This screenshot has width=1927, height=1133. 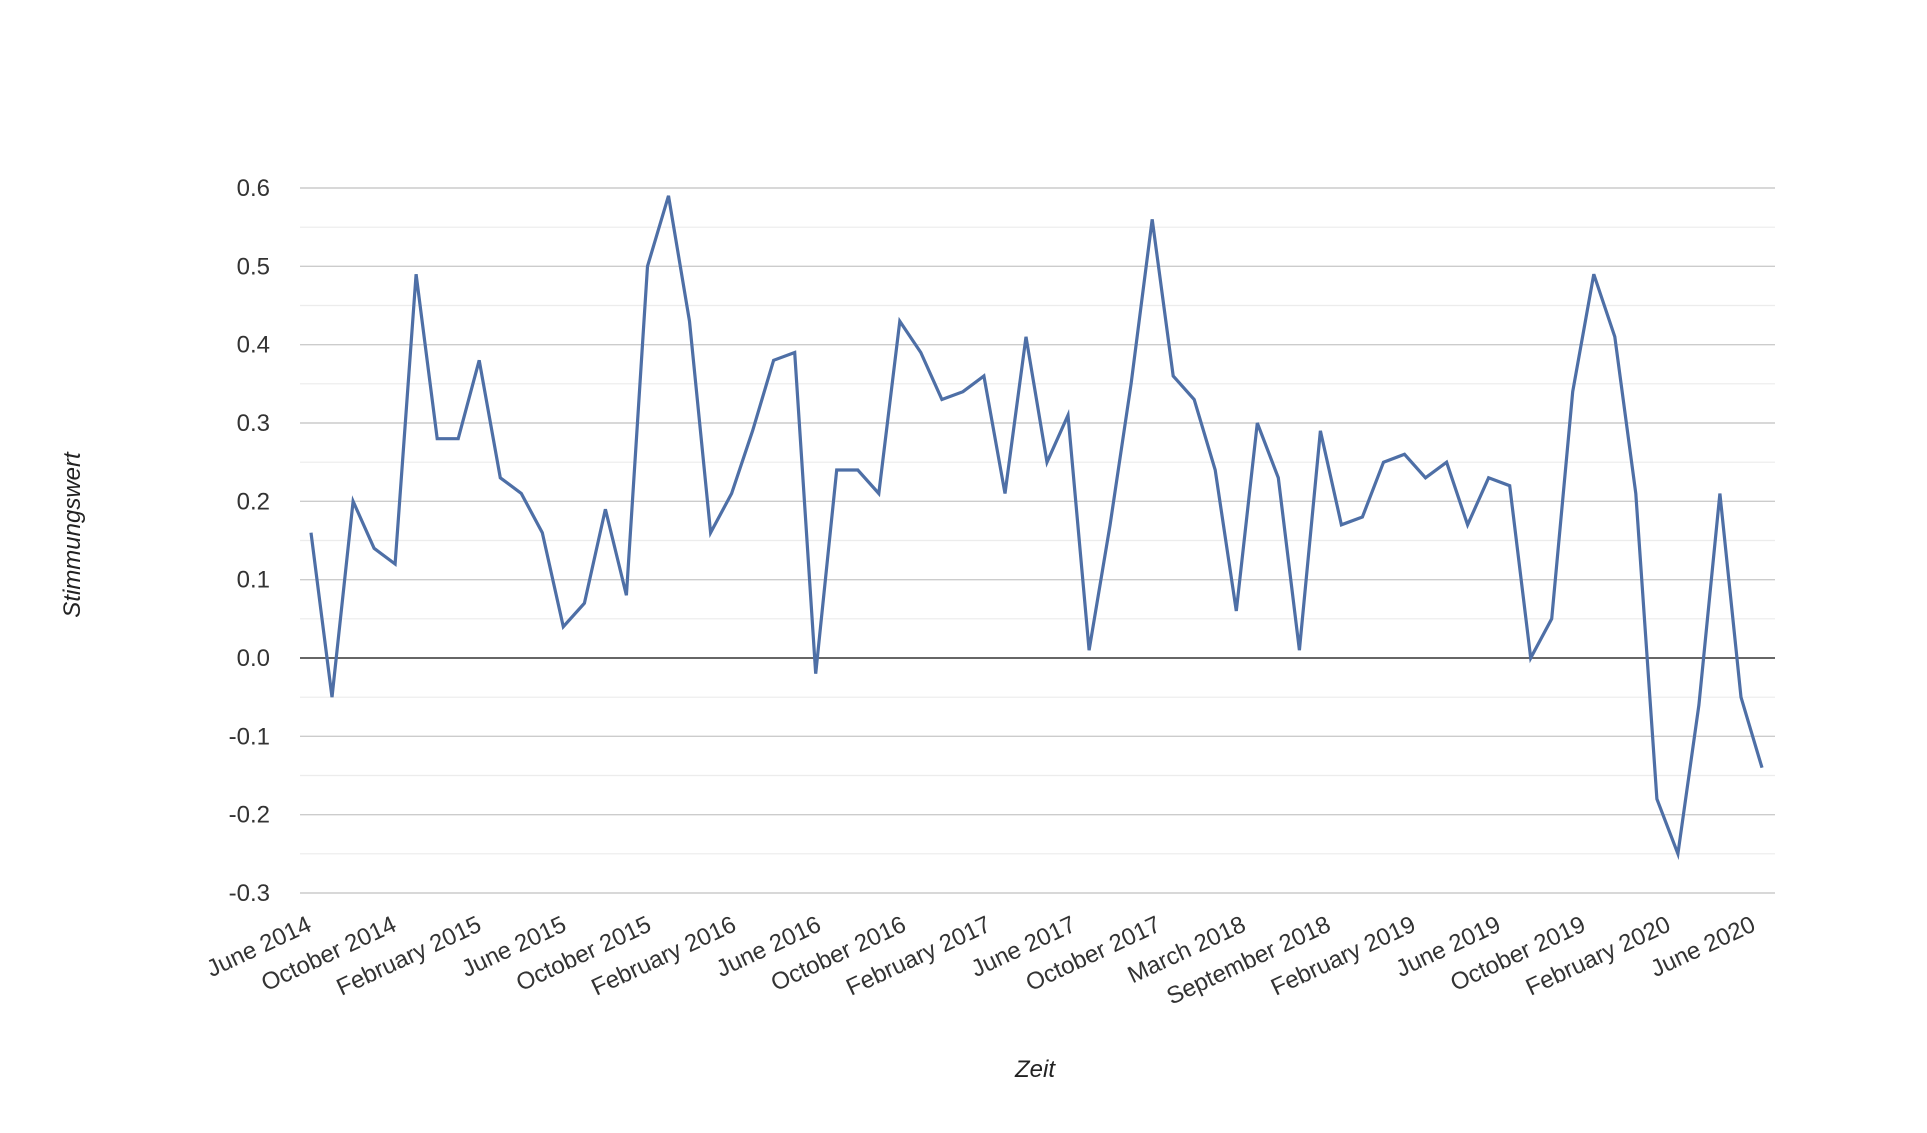 What do you see at coordinates (253, 658) in the screenshot?
I see `y-tick-label: 0.0` at bounding box center [253, 658].